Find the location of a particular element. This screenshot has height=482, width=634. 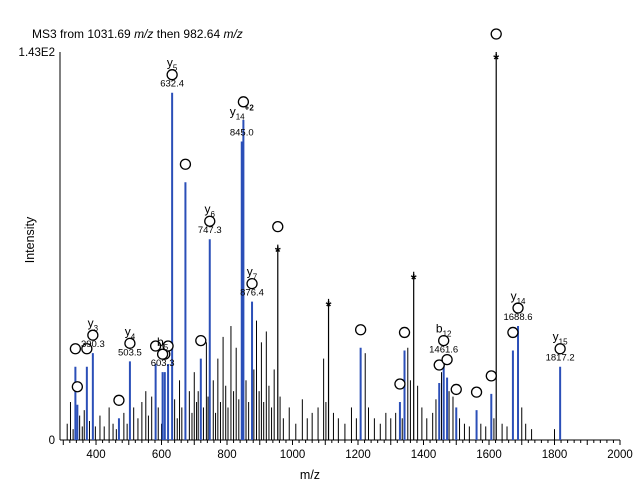

ion-label: y4 is located at coordinates (130, 332).